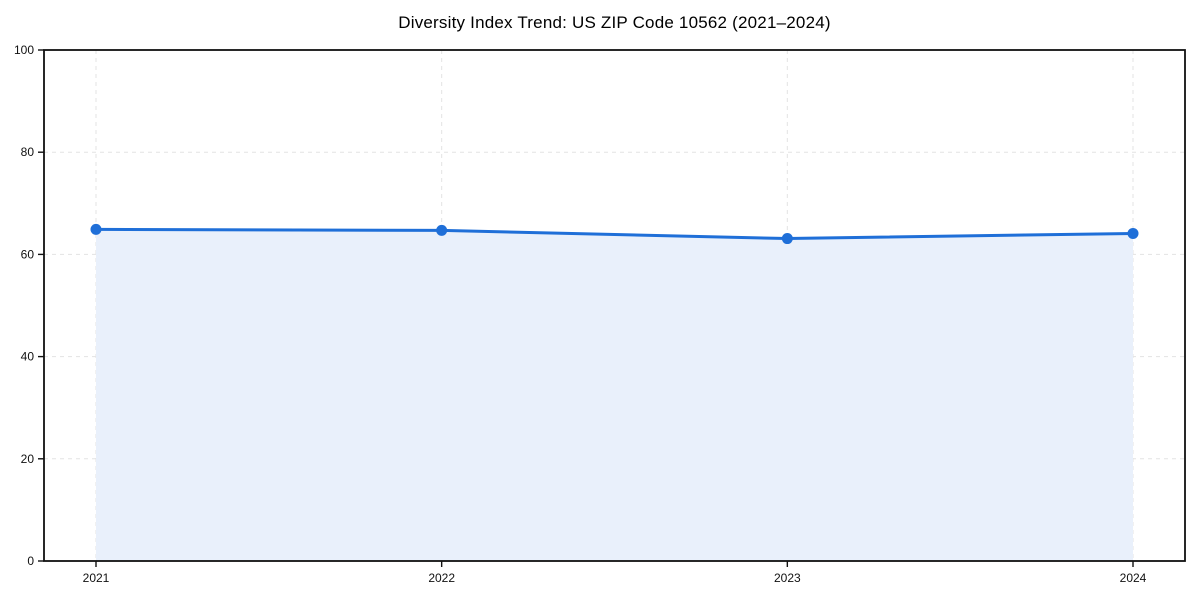  What do you see at coordinates (441, 578) in the screenshot?
I see `x-tick-label: 2022` at bounding box center [441, 578].